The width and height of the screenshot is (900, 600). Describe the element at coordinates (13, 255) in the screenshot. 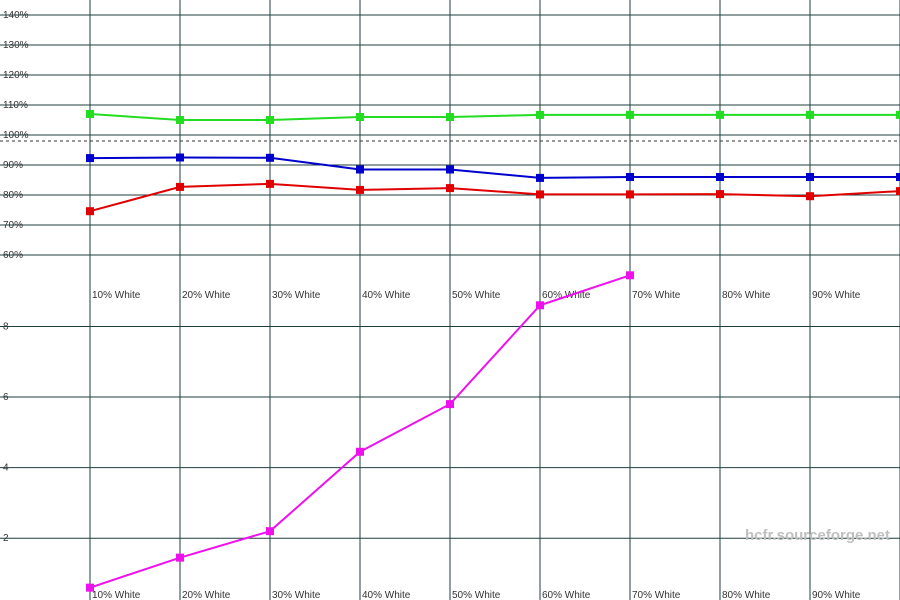

I see `y-tick-label: 60%` at that location.